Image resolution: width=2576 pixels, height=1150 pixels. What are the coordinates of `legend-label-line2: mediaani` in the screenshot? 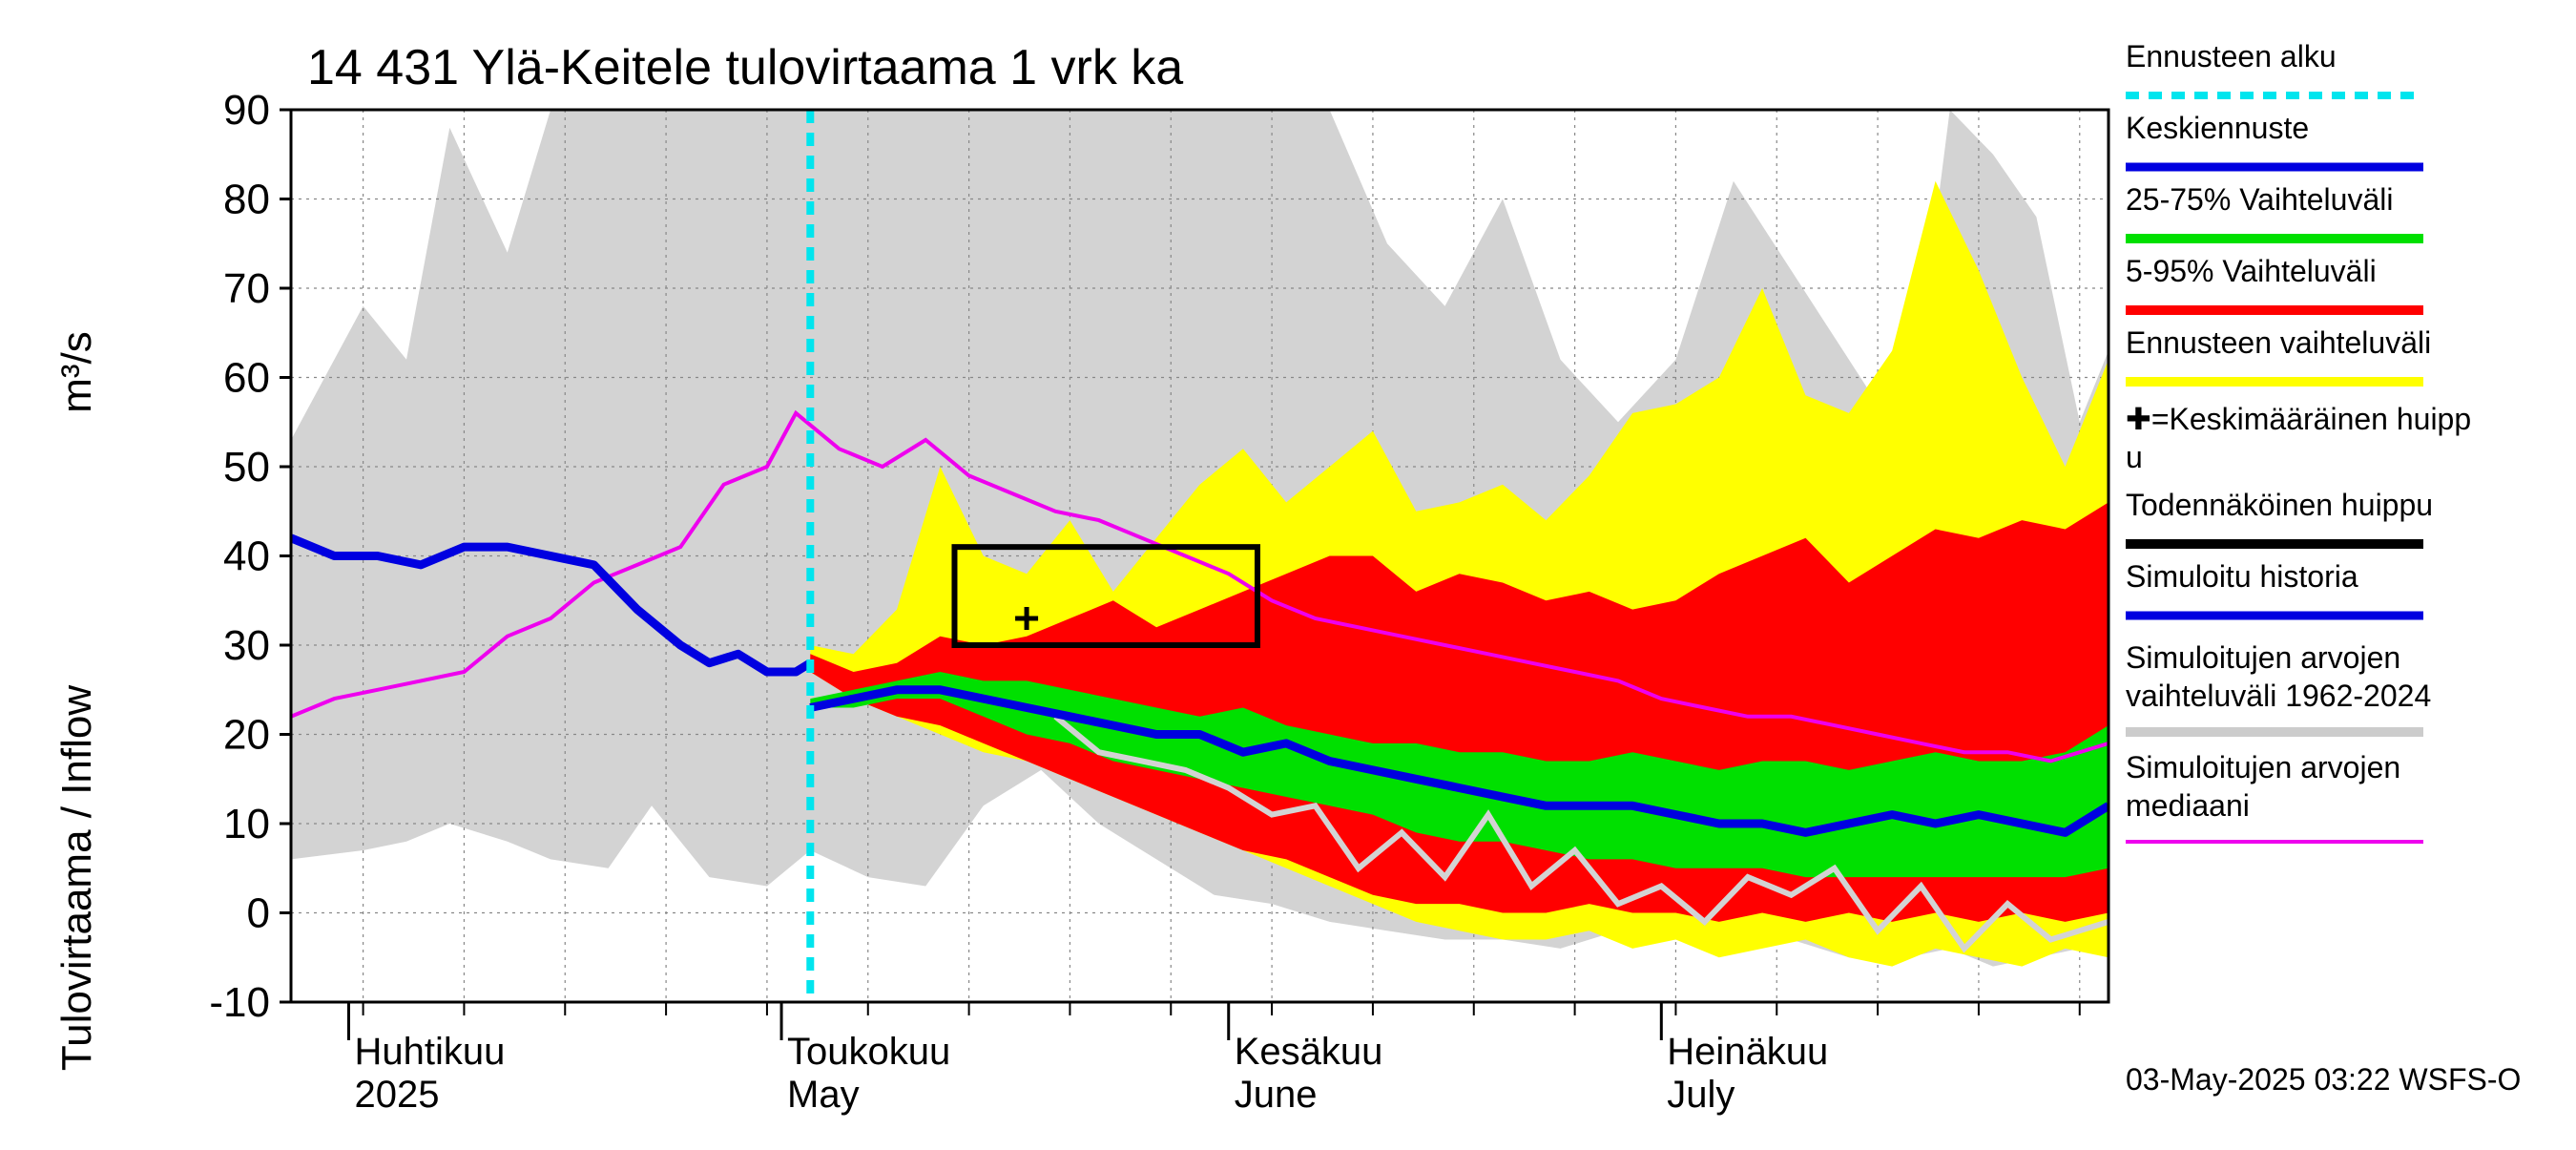 It's located at (2188, 805).